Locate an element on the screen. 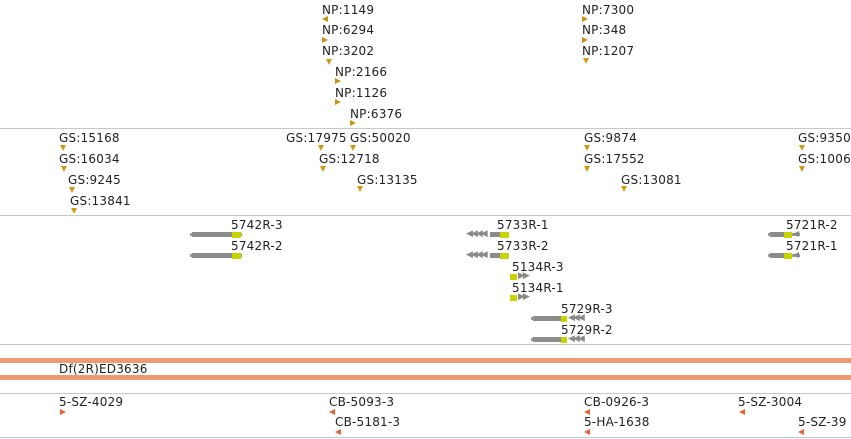 Image resolution: width=851 pixels, height=439 pixels. transcript-label: 5134R-1 is located at coordinates (538, 288).